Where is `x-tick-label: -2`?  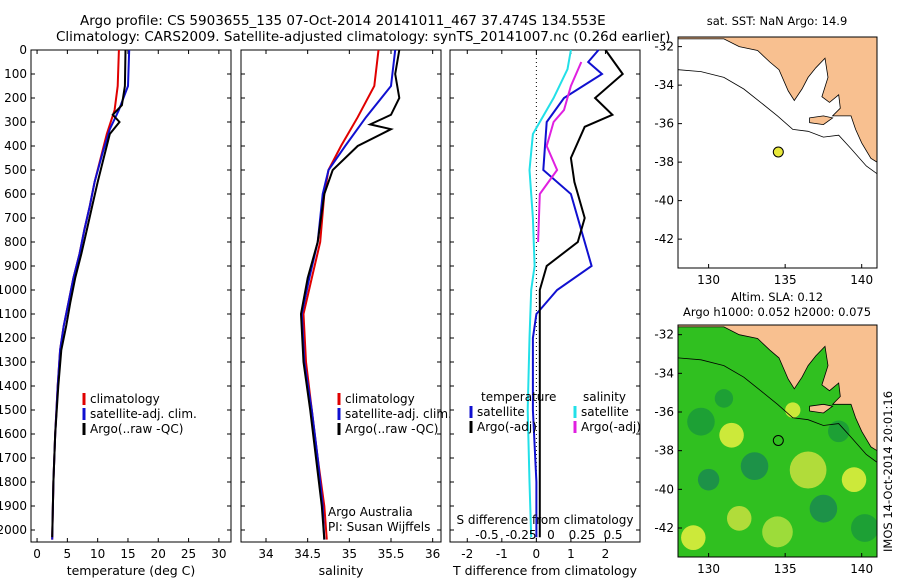
x-tick-label: -2 is located at coordinates (467, 554).